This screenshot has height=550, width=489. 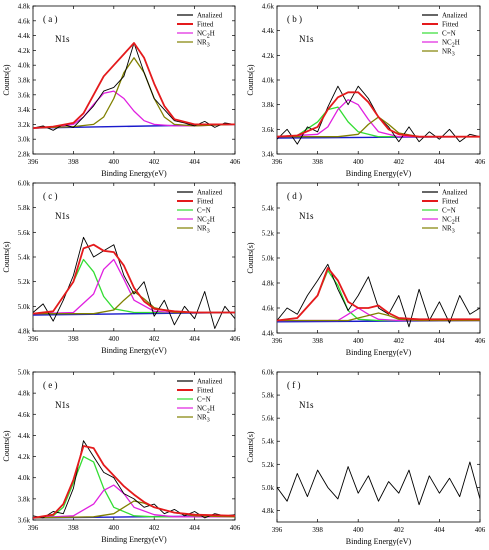 I want to click on y-tick-label: 5.8k, so click(x=268, y=396).